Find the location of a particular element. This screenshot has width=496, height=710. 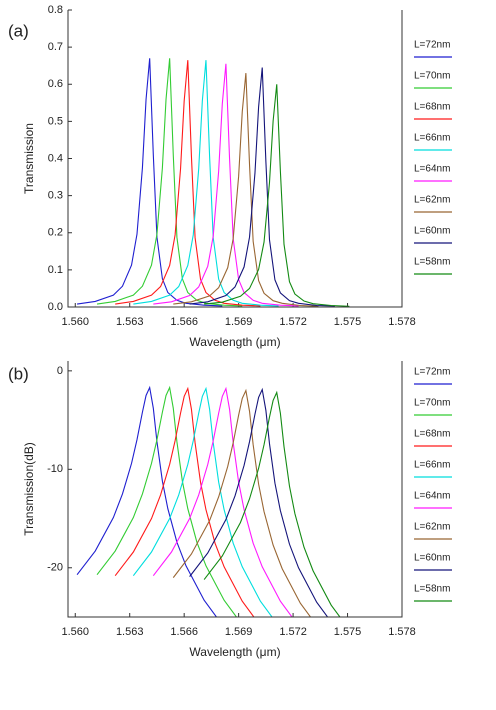

y-axis-title: Transmission(dB) is located at coordinates (29, 489).